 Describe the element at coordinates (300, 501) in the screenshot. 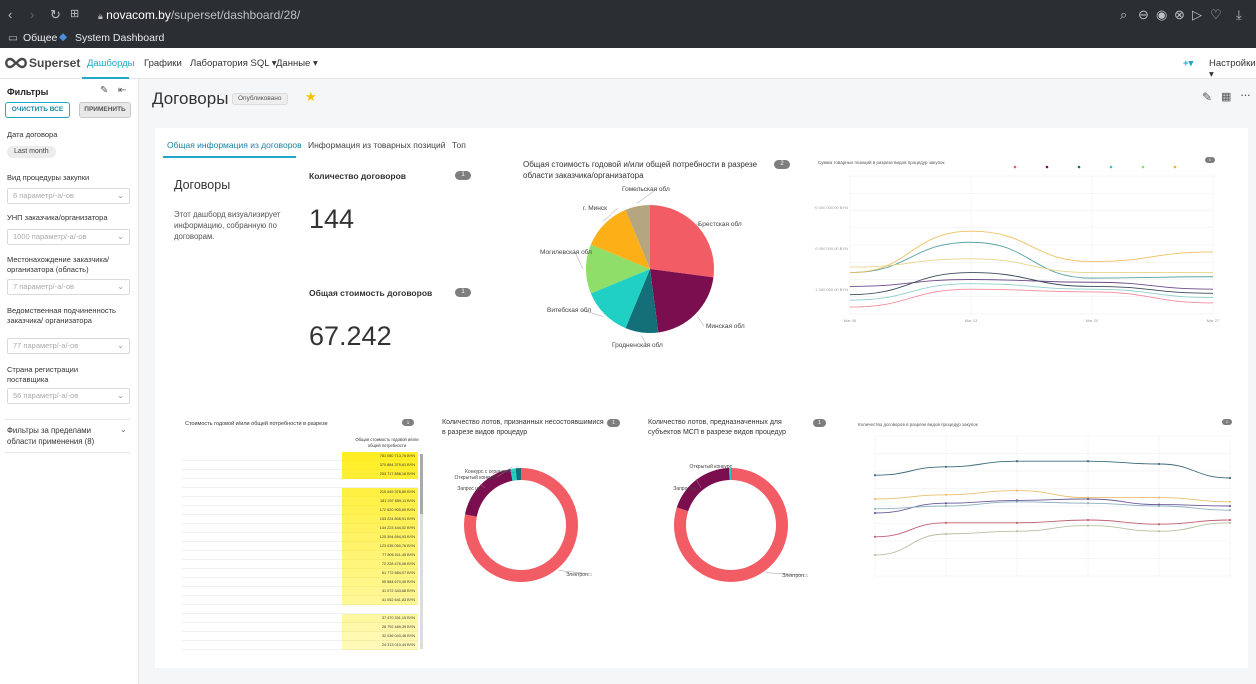

I see `table-row: 181 297 659,11 BYN` at that location.